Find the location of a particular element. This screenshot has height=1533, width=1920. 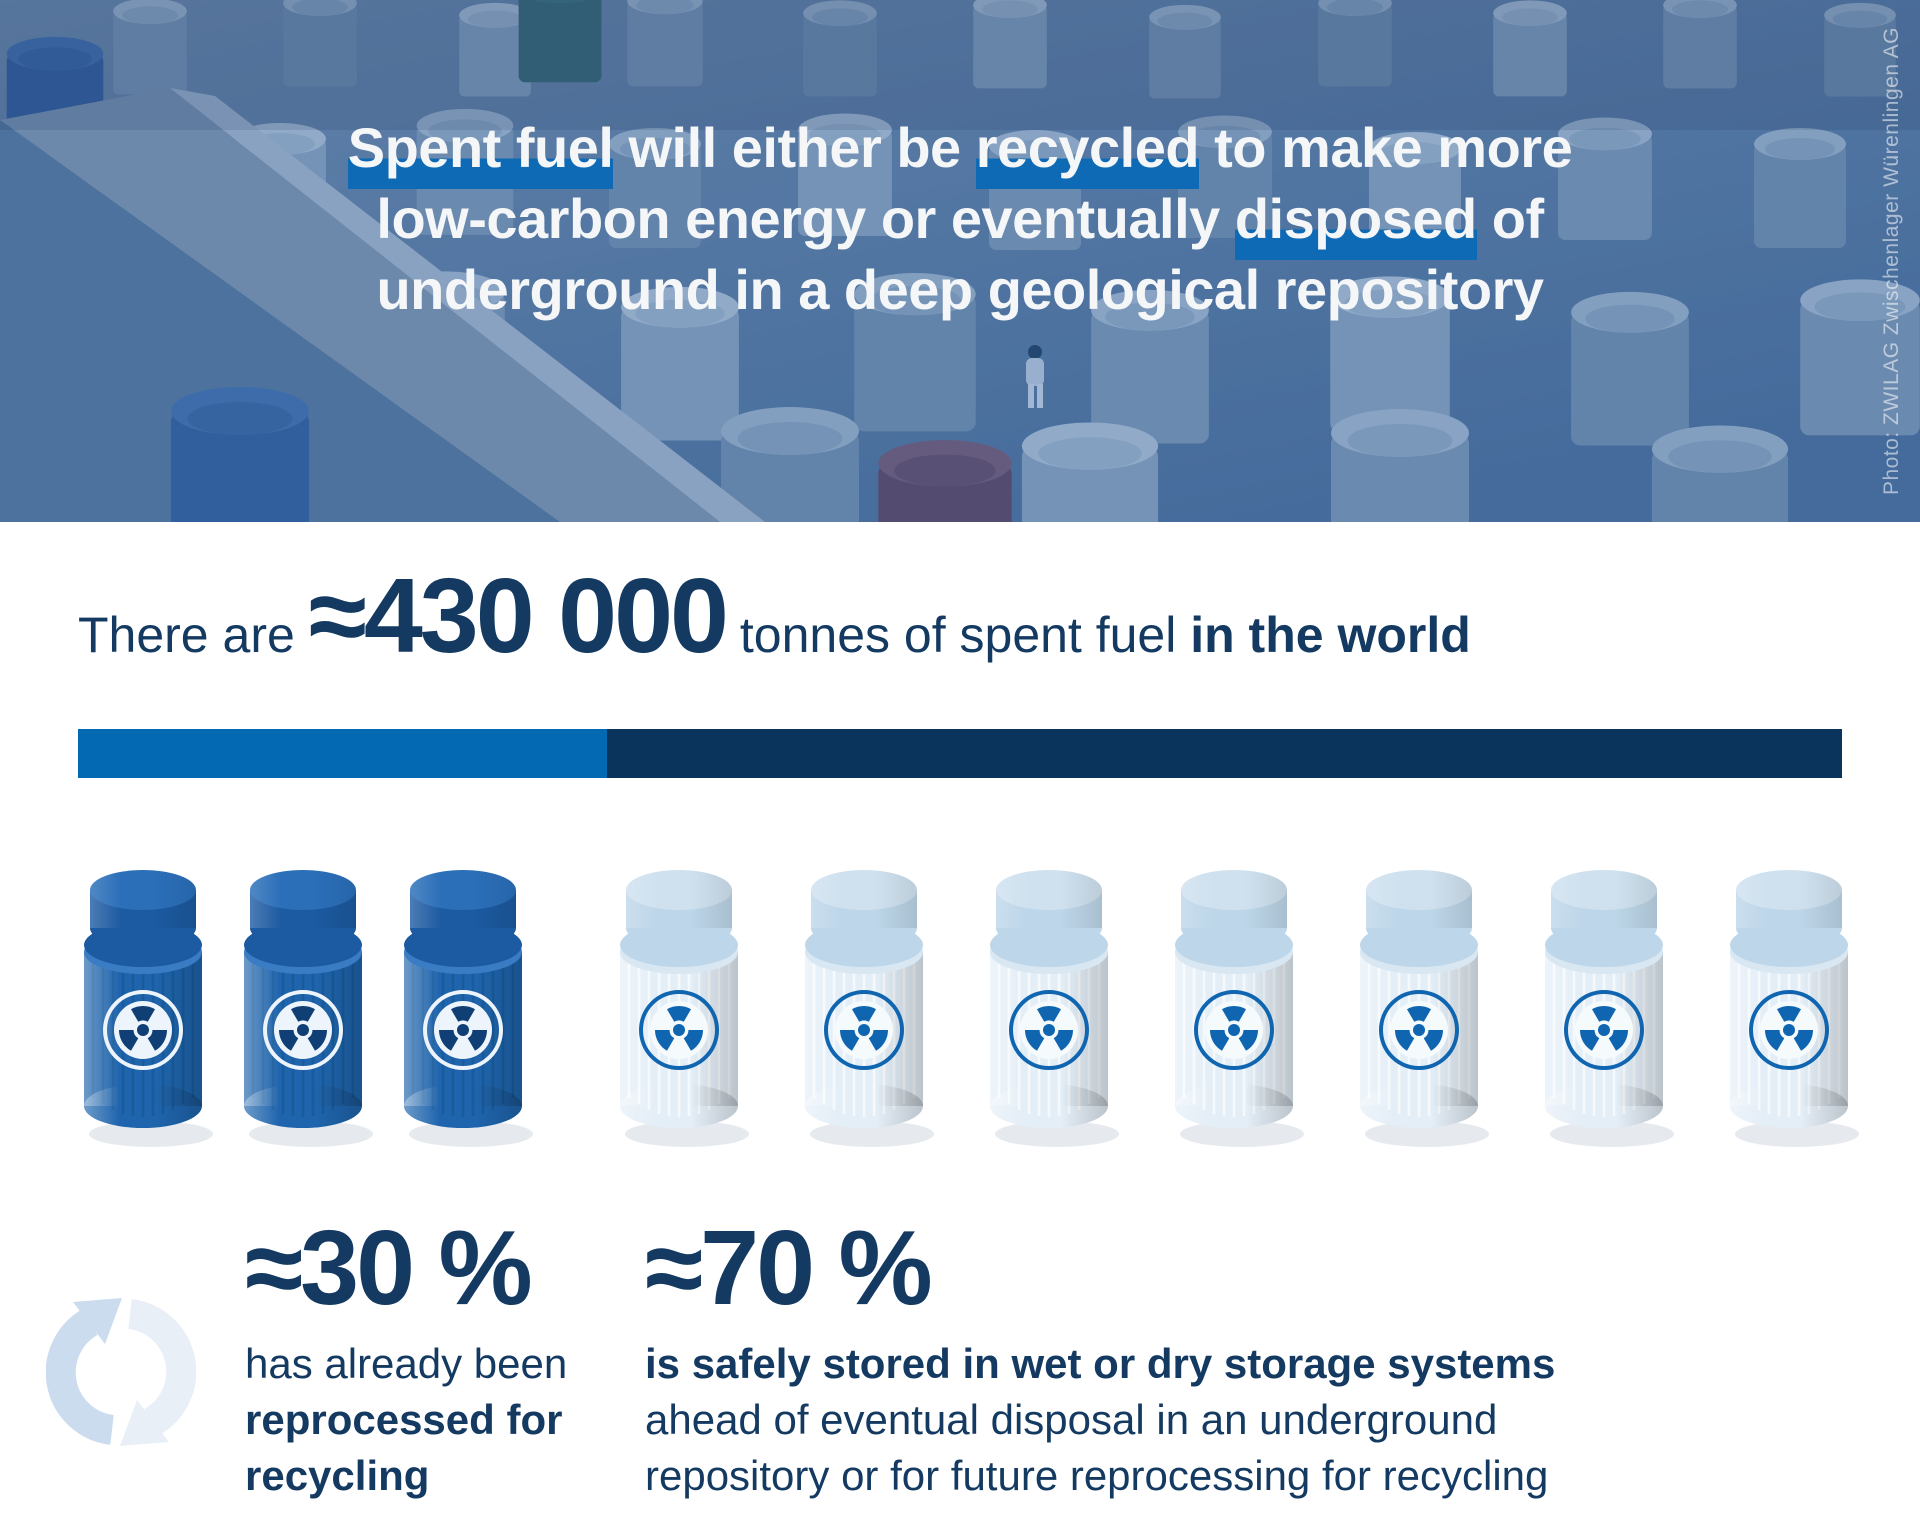

headline-highlight-recycled: recycled is located at coordinates (1087, 152).